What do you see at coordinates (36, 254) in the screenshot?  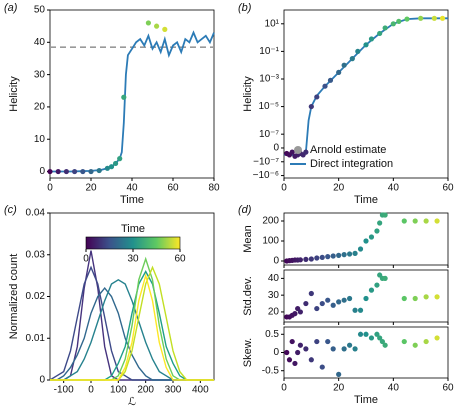 I see `y-tick-label: 0.03` at bounding box center [36, 254].